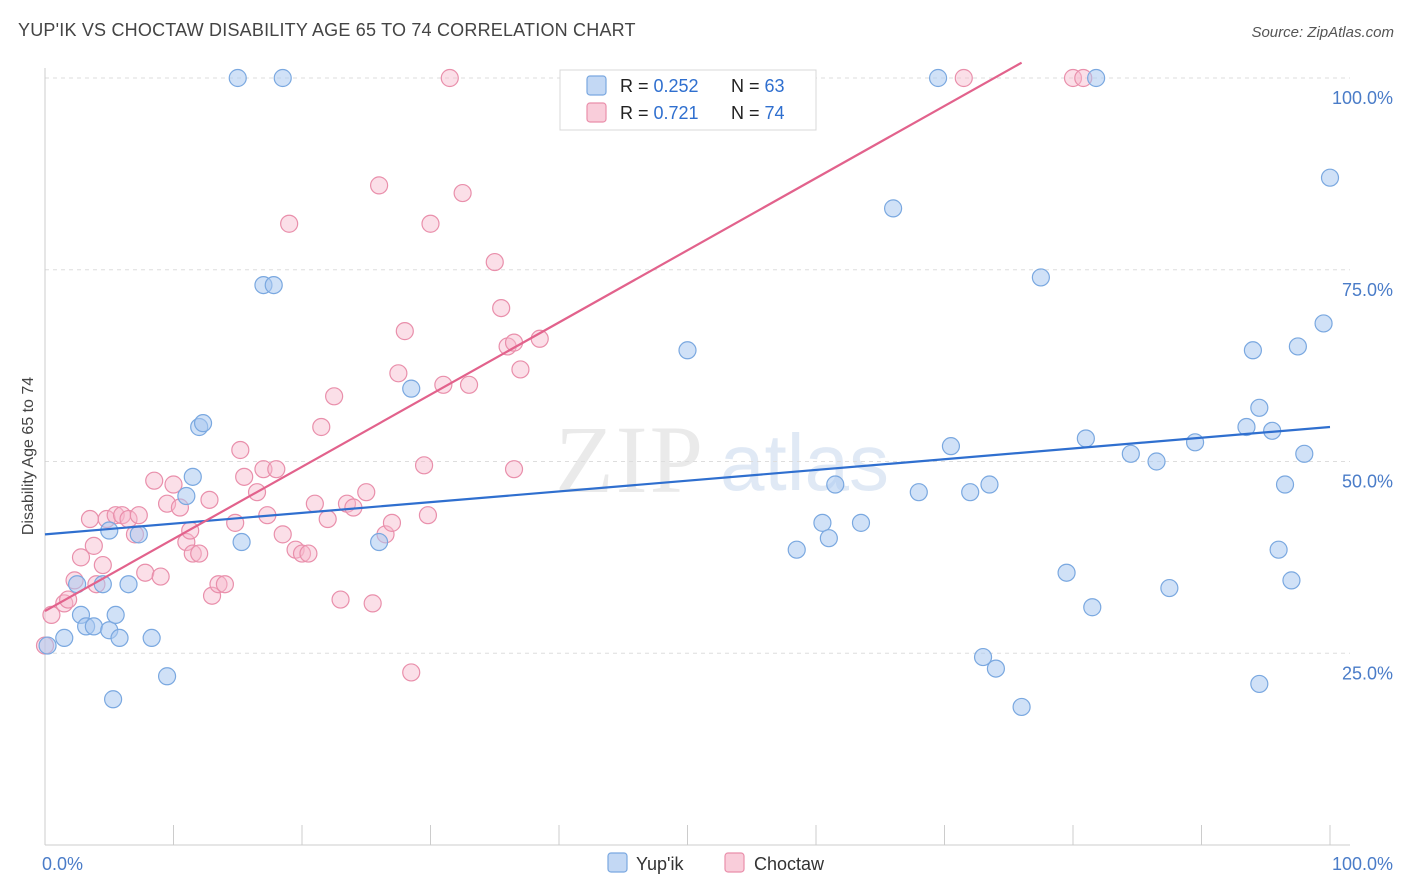 This screenshot has width=1406, height=892. What do you see at coordinates (688, 100) in the screenshot?
I see `correlation-legend: R = 0.252 N = 63 R = 0.721 N = 74` at bounding box center [688, 100].